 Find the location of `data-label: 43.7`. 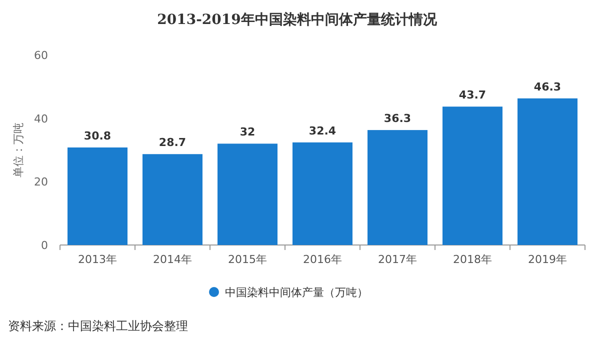

data-label: 43.7 is located at coordinates (472, 95).